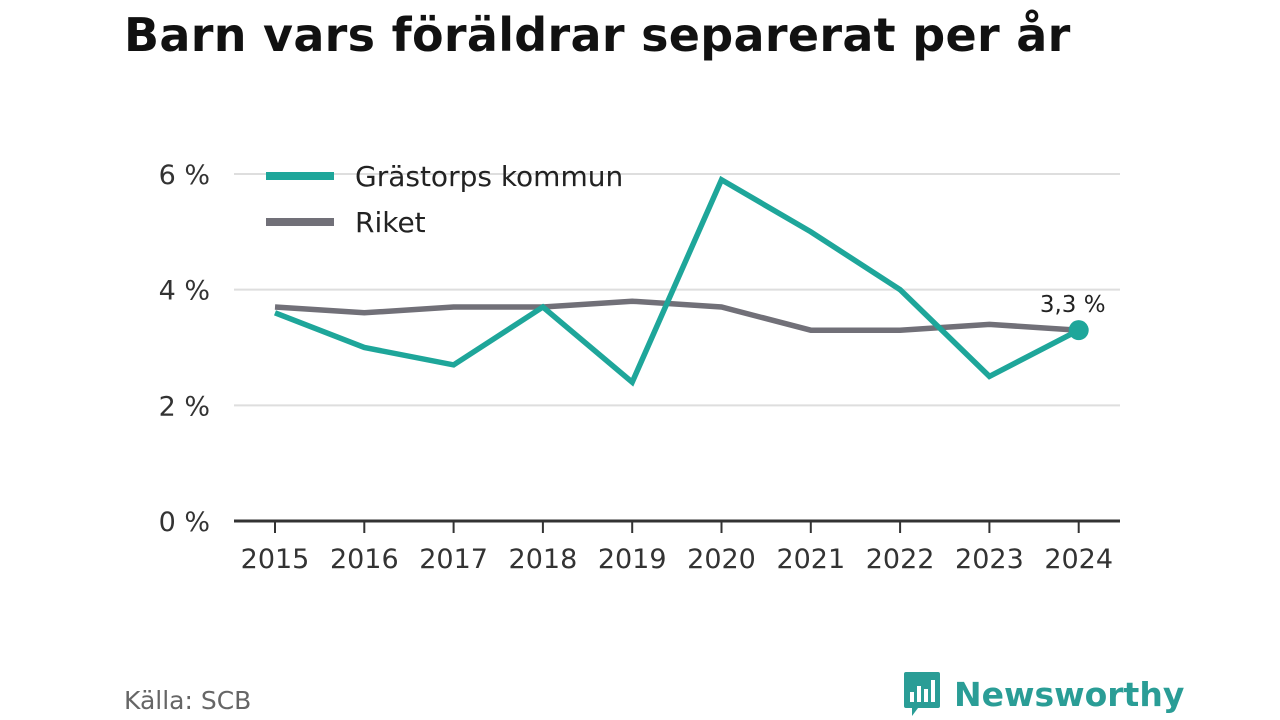  Describe the element at coordinates (1069, 694) in the screenshot. I see `brand-name: Newsworthy` at that location.